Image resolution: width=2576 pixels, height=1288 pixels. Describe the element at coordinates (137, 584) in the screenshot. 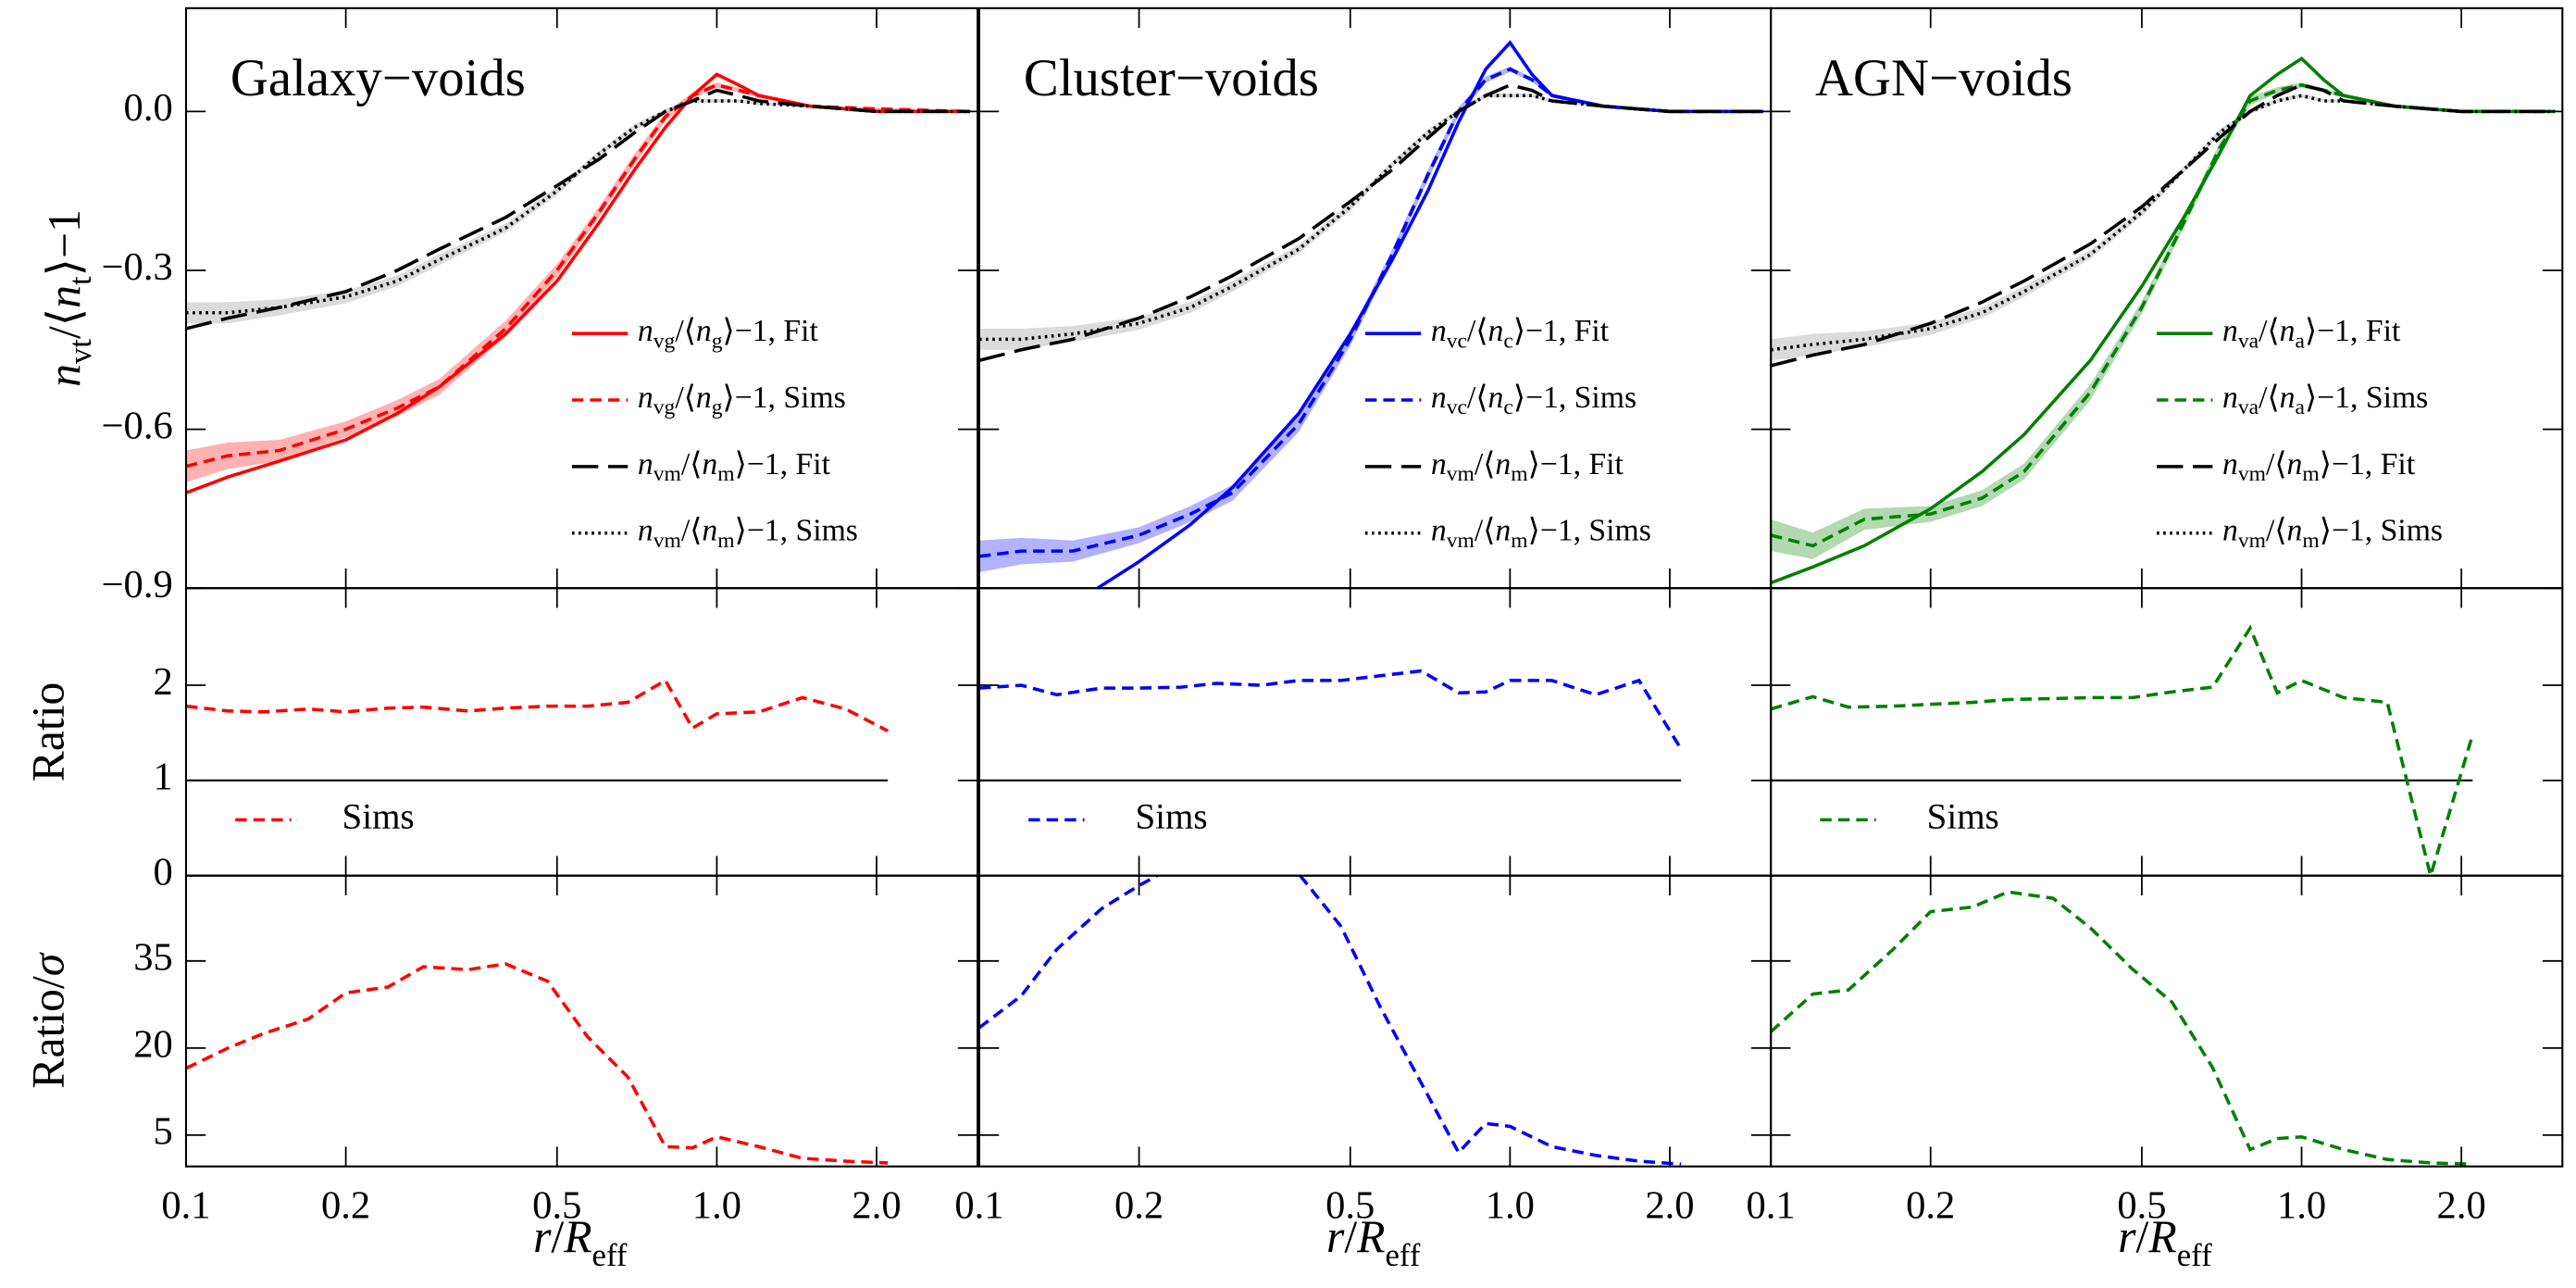

I see `y-tick-label: −0.9` at that location.